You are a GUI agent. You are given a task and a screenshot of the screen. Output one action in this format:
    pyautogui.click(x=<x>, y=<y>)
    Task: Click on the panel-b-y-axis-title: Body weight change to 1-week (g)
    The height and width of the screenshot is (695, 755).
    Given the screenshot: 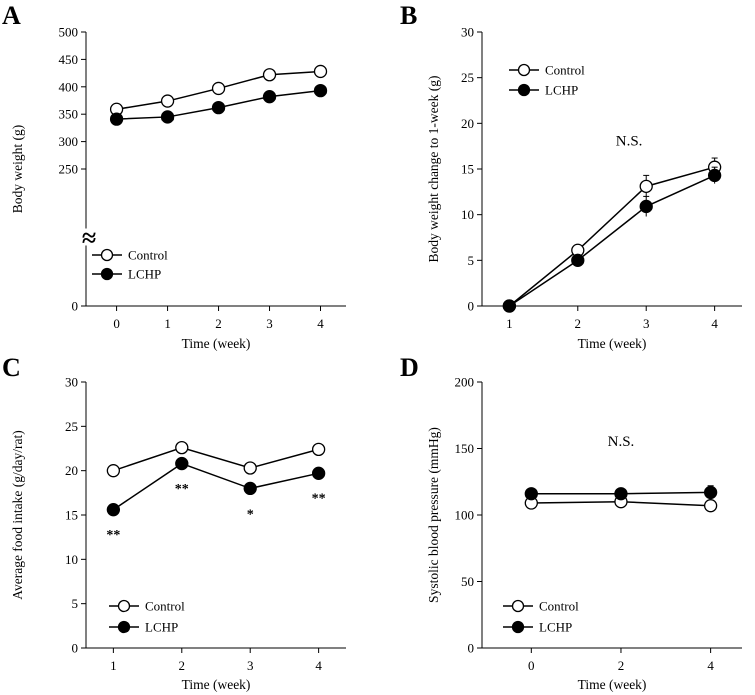 What is the action you would take?
    pyautogui.click(x=433, y=168)
    